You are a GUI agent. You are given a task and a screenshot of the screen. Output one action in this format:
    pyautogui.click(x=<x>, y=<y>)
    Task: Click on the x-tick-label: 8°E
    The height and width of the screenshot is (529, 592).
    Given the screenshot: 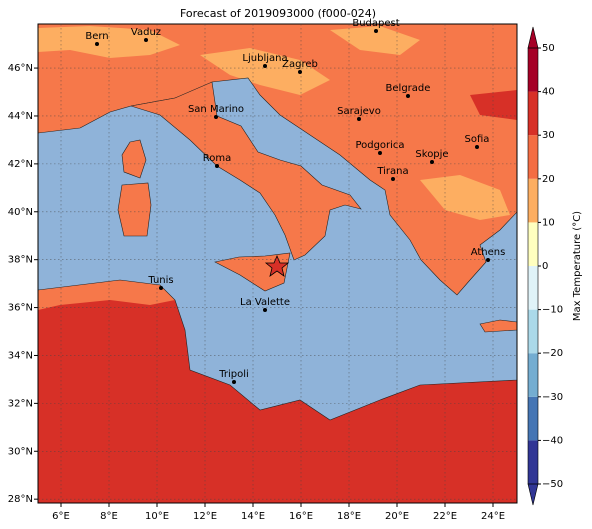 What is the action you would take?
    pyautogui.click(x=109, y=516)
    